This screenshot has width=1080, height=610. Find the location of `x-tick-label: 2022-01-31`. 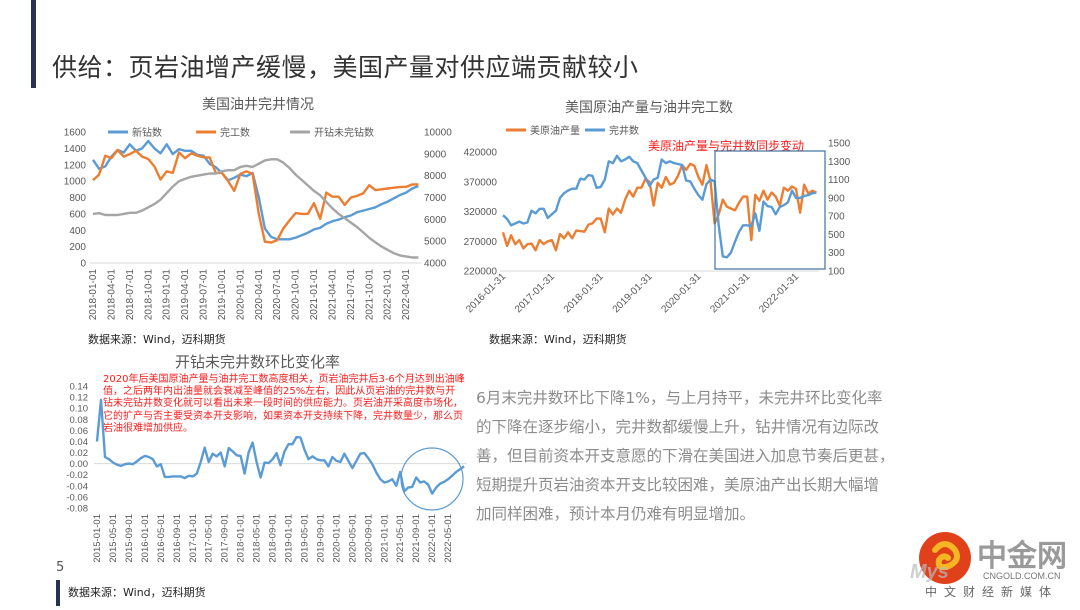

x-tick-label: 2022-01-31 is located at coordinates (779, 293).